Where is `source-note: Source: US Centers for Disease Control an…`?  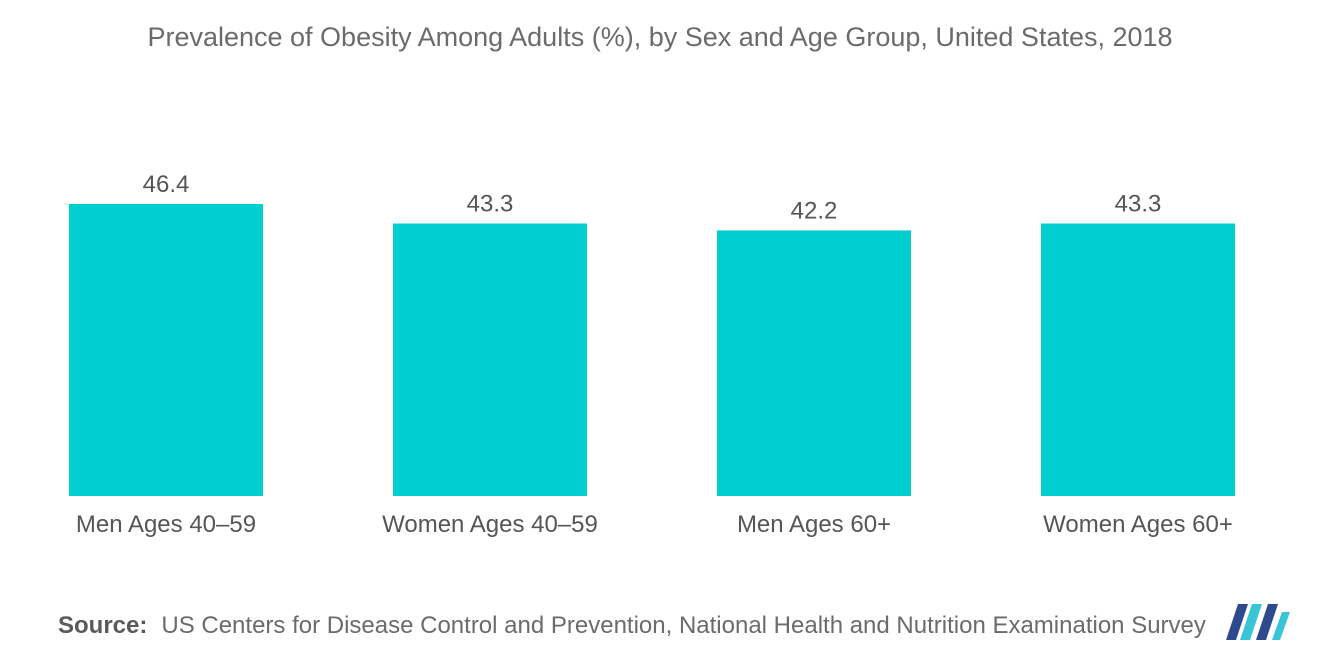 source-note: Source: US Centers for Disease Control an… is located at coordinates (632, 626).